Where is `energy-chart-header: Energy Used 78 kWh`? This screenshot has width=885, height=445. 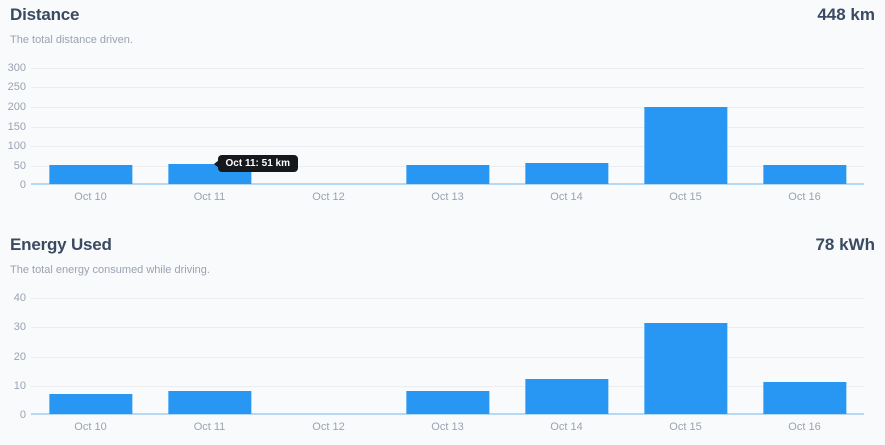 energy-chart-header: Energy Used 78 kWh is located at coordinates (442, 245).